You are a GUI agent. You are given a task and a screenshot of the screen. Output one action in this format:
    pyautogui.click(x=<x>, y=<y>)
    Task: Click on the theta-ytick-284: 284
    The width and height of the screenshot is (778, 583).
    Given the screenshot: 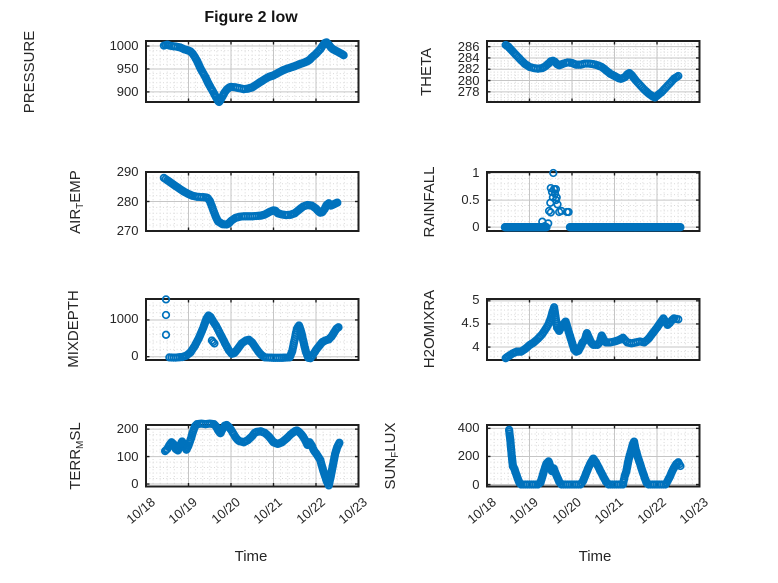 What is the action you would take?
    pyautogui.click(x=468, y=57)
    